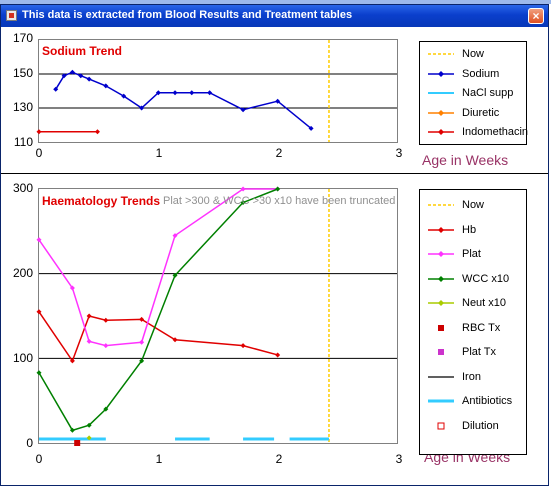  Describe the element at coordinates (473, 230) in the screenshot. I see `legend-item-hb: Hb` at that location.